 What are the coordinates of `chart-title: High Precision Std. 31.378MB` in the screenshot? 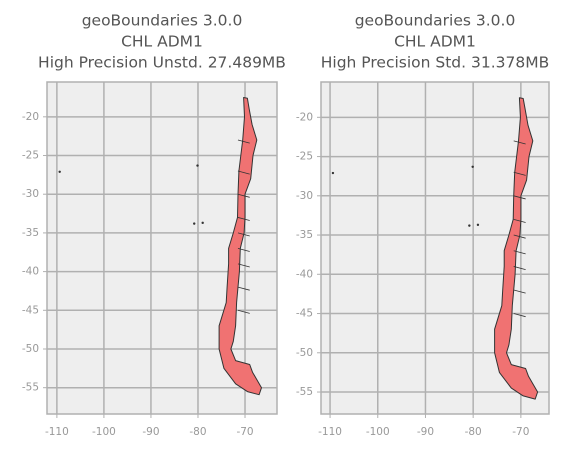 It's located at (435, 63).